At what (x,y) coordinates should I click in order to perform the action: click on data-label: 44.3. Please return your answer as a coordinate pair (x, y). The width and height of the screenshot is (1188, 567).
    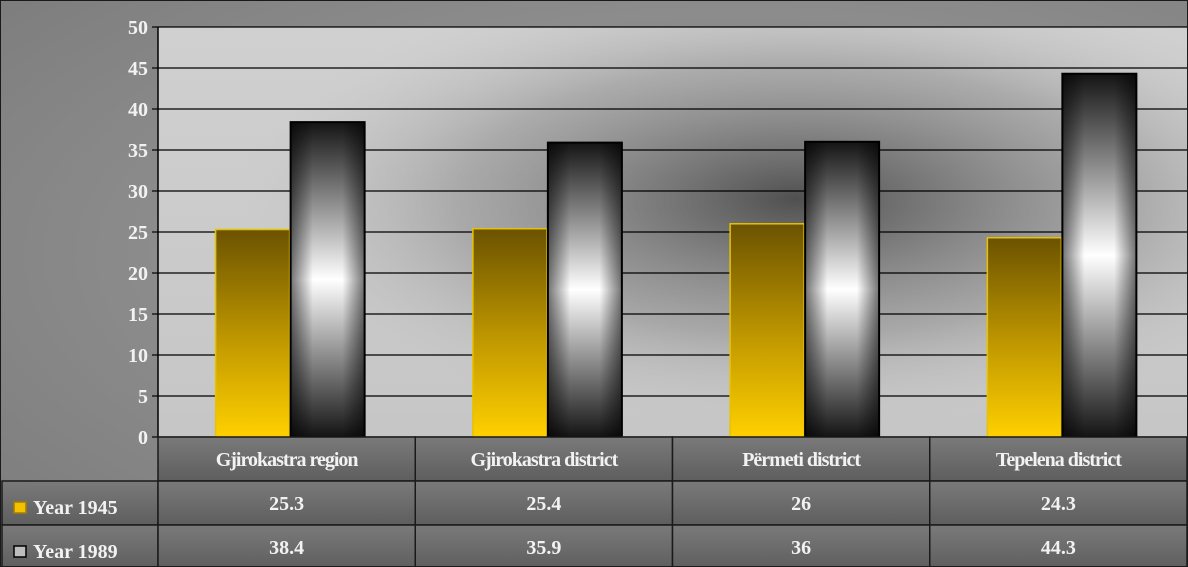
    Looking at the image, I should click on (1058, 548).